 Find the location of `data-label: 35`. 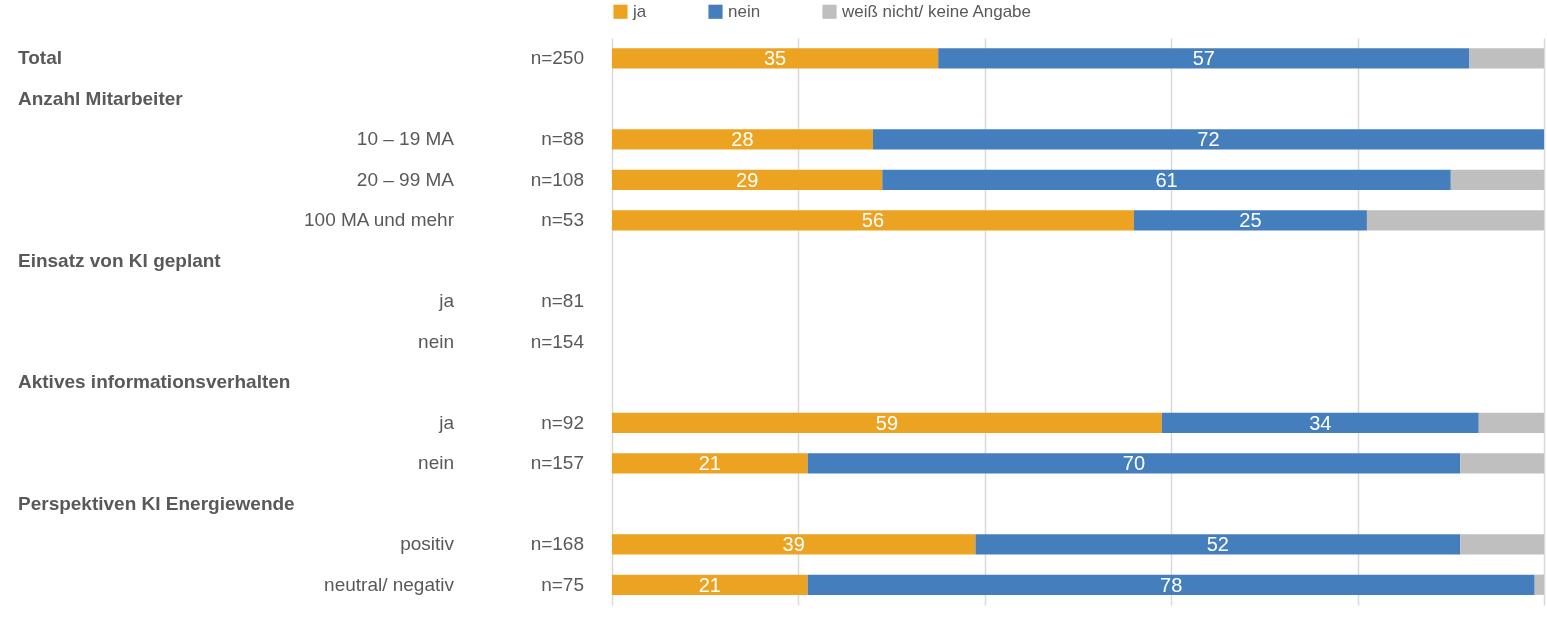

data-label: 35 is located at coordinates (775, 58).